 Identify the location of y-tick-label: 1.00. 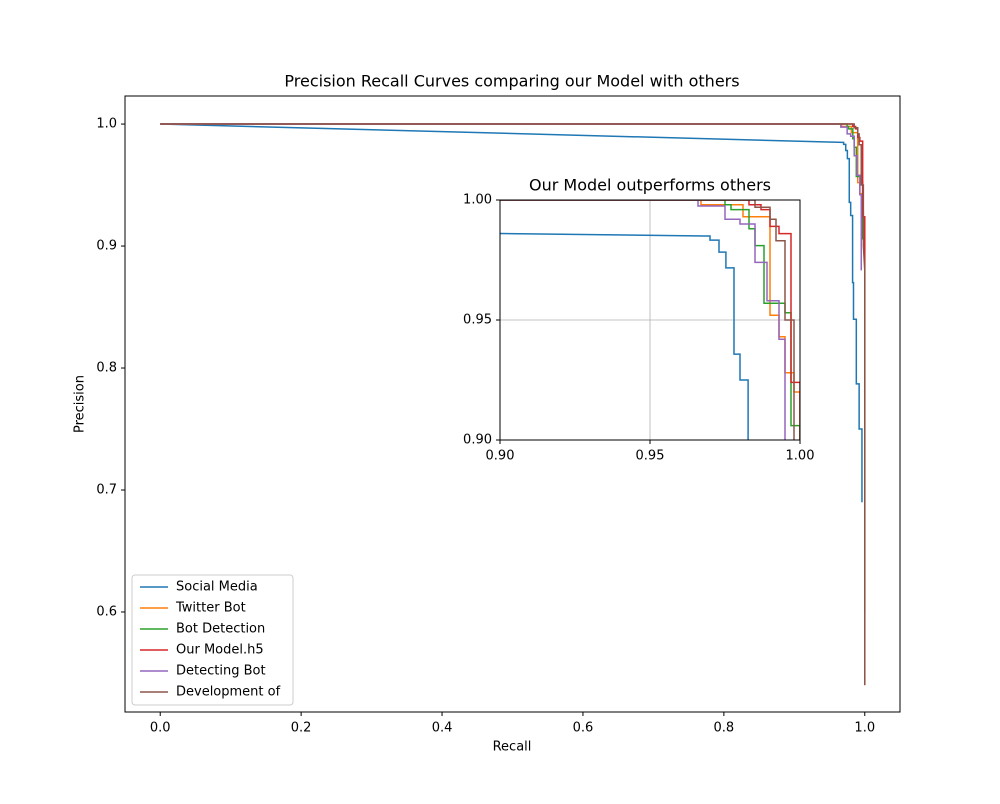
(477, 200).